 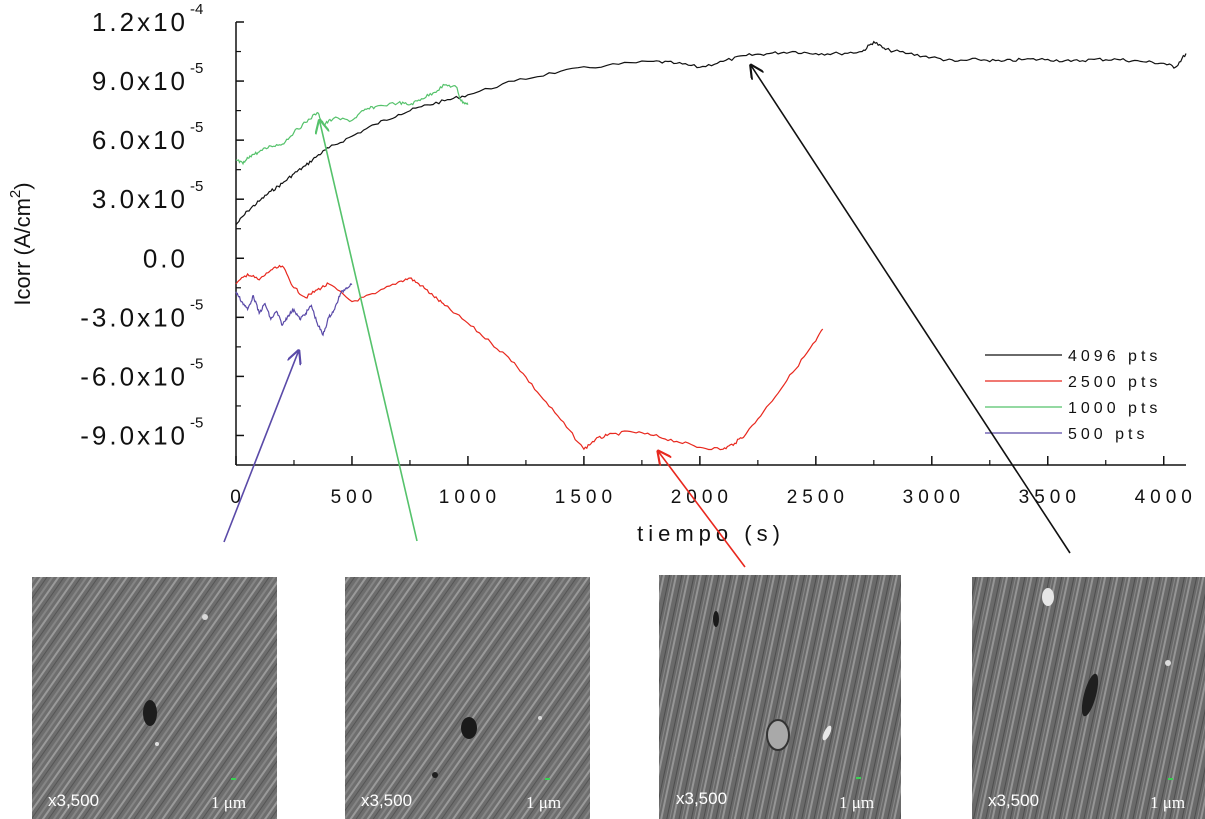 I want to click on sem-image-500pts: x3,500 1 μm, so click(x=154, y=698).